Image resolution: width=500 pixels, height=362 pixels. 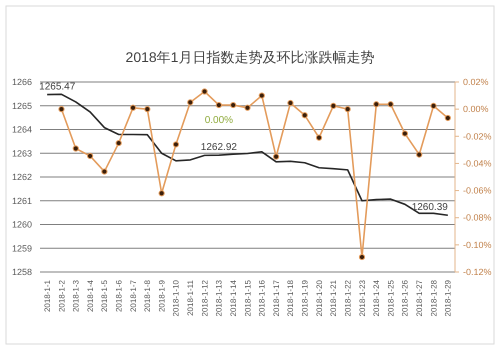 What do you see at coordinates (377, 297) in the screenshot?
I see `x-tick-label: 2018-1-24` at bounding box center [377, 297].